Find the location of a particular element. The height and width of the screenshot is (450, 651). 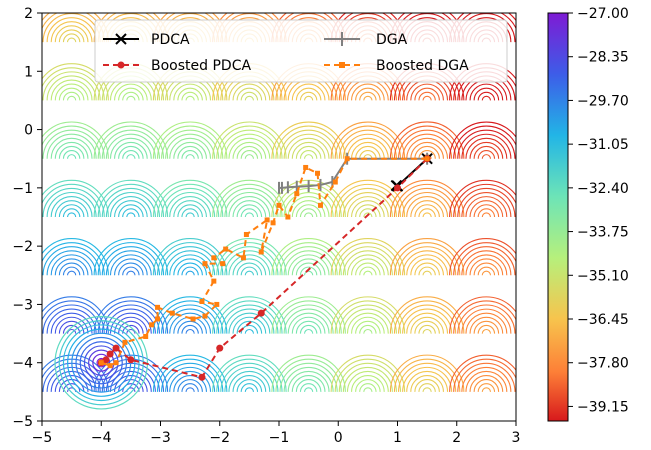

colorbar-tick-label: −35.10 is located at coordinates (603, 276).